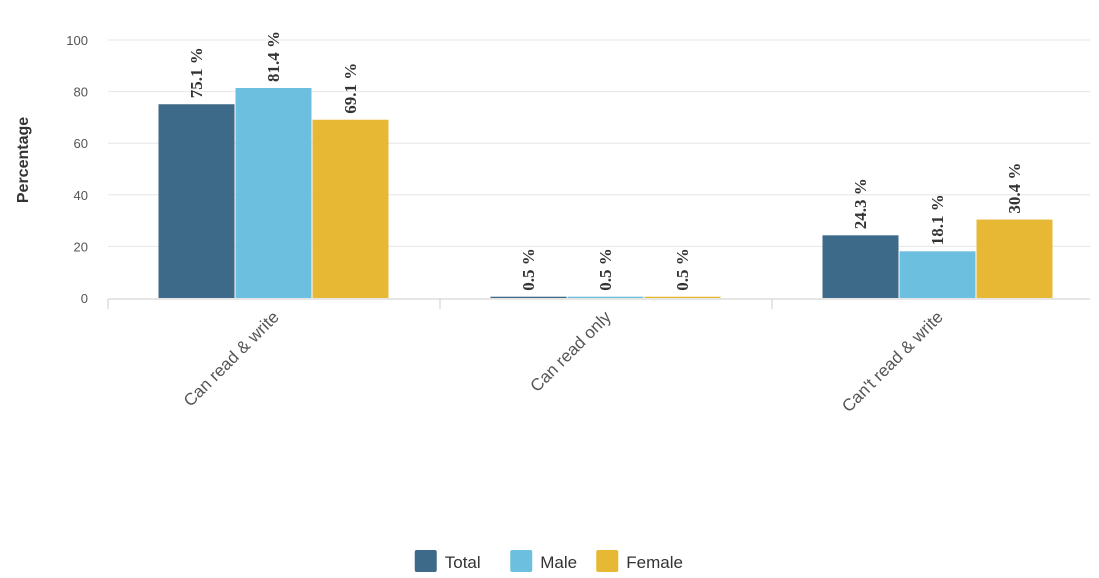 This screenshot has height=578, width=1099. Describe the element at coordinates (1014, 188) in the screenshot. I see `data-label: 30.4 %` at that location.